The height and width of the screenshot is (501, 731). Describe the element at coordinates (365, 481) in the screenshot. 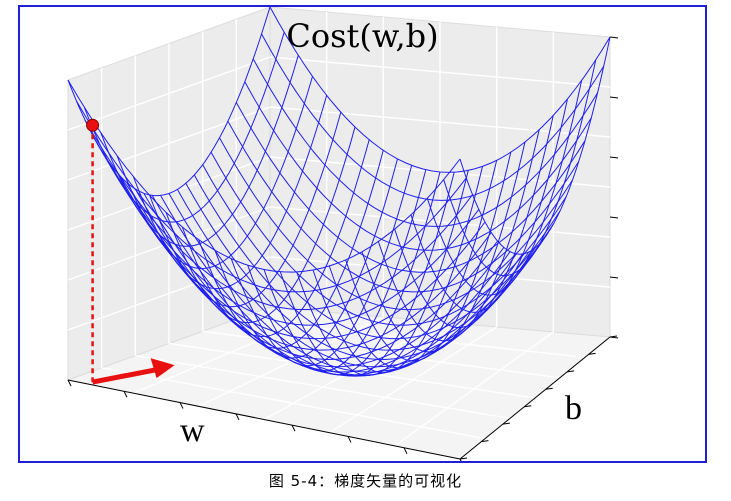

I see `figure-caption: 图 5-4：梯度矢量的可视化` at that location.